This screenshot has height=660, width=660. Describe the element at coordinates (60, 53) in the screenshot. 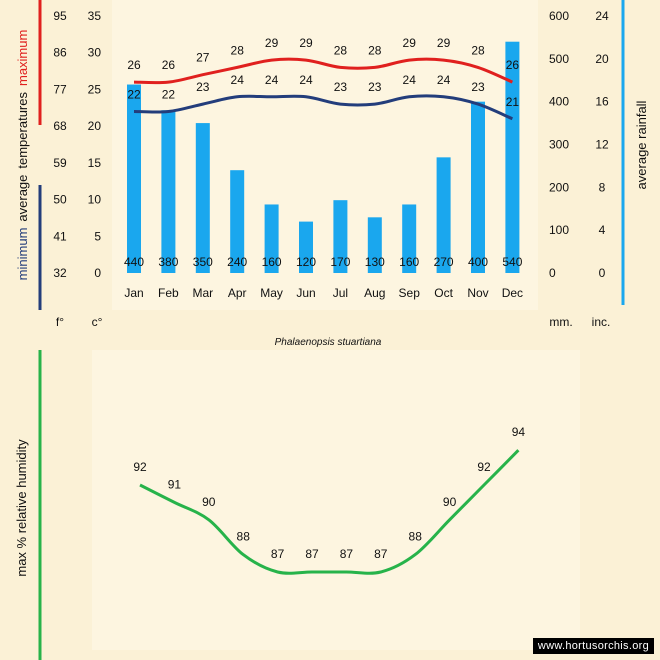

I see `fahrenheit-tick: 86` at that location.